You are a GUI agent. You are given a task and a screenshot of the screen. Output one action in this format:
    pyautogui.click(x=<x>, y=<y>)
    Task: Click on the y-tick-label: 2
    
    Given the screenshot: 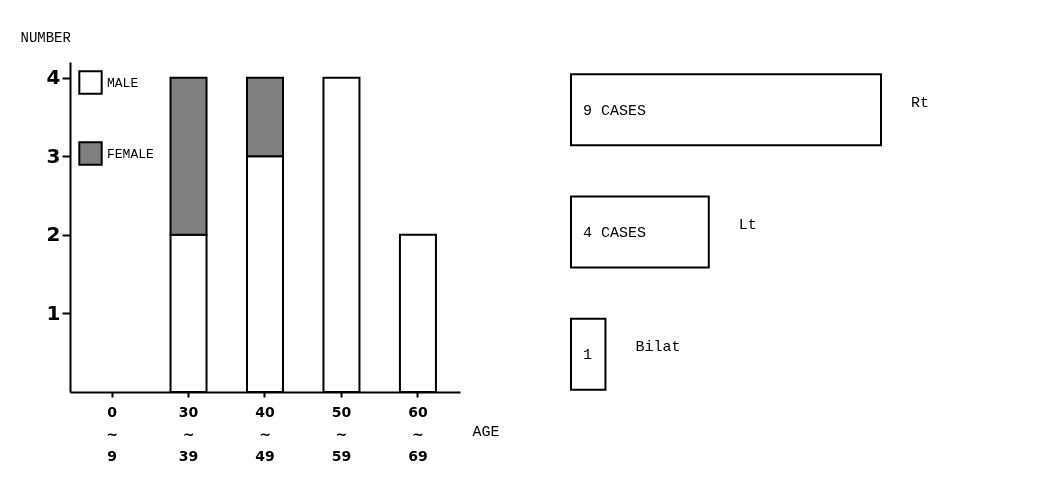 What is the action you would take?
    pyautogui.click(x=53, y=234)
    